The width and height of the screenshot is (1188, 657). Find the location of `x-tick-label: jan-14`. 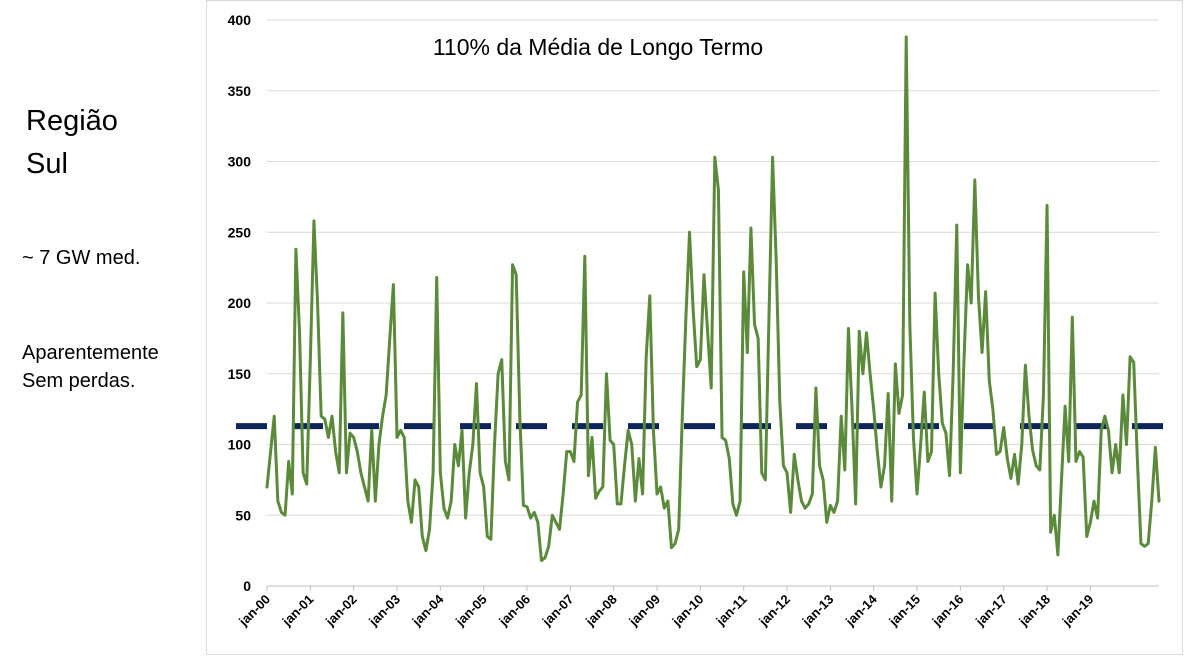

x-tick-label: jan-14 is located at coordinates (861, 610).